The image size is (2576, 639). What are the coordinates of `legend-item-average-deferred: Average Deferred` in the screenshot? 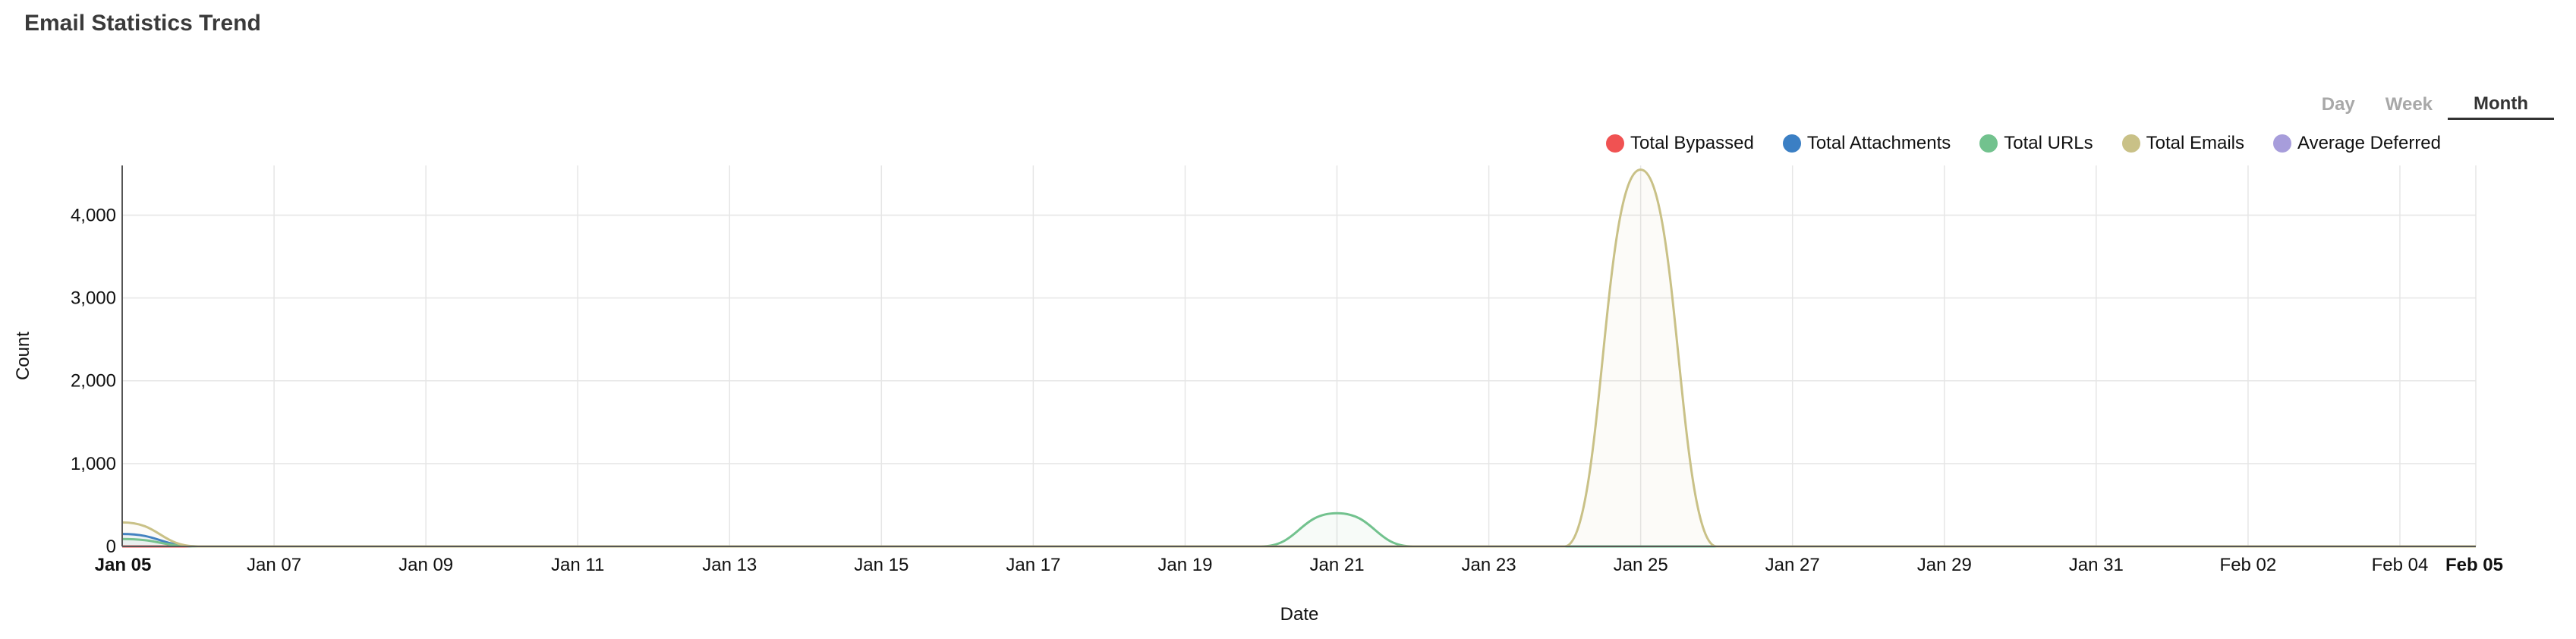 It's located at (2357, 143).